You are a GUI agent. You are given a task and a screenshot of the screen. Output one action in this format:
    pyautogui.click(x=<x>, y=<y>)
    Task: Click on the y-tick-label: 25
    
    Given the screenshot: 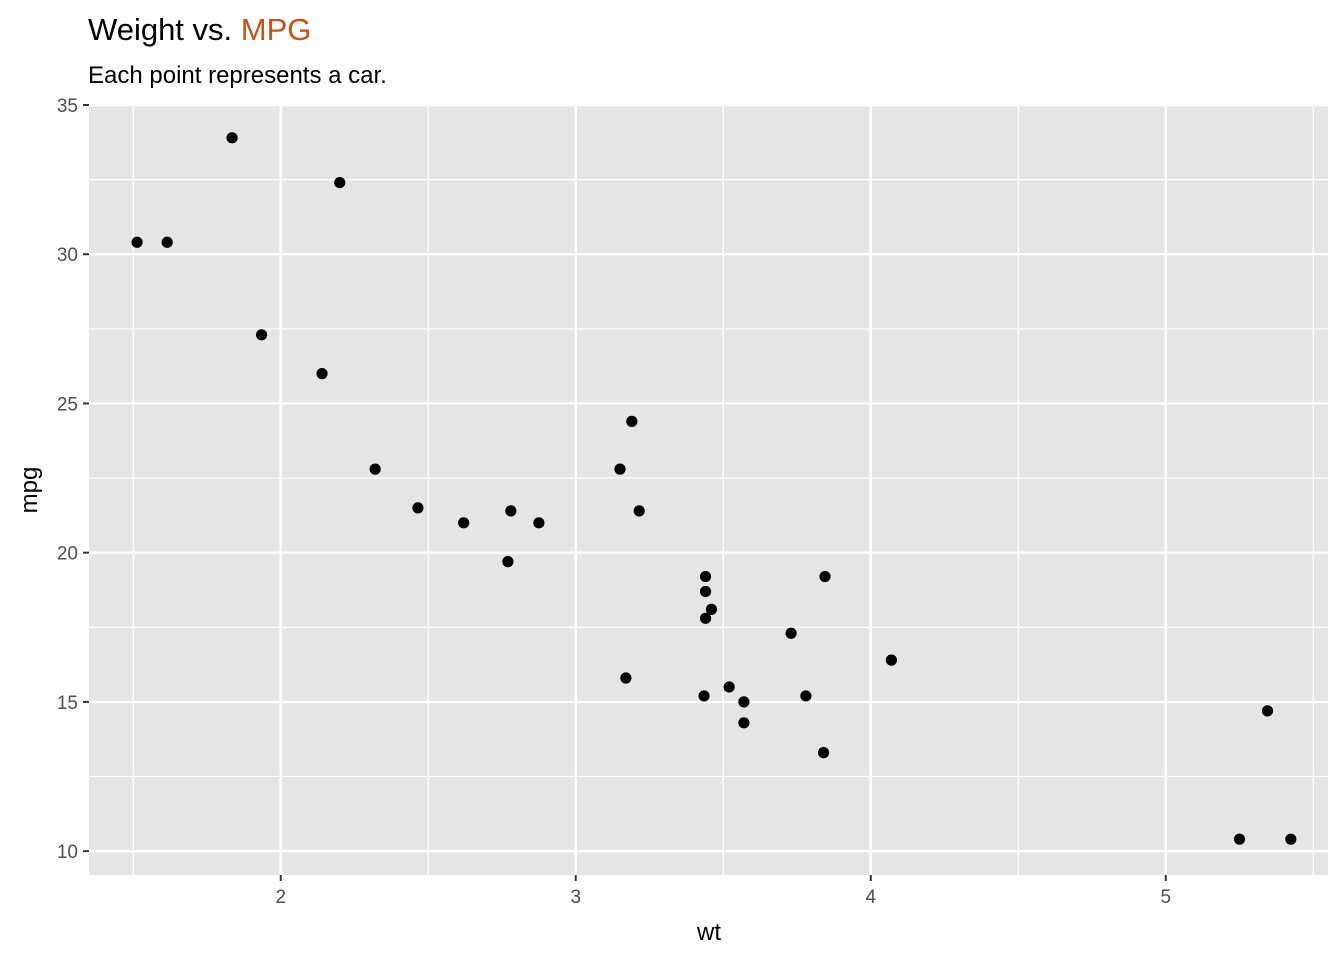 What is the action you would take?
    pyautogui.click(x=67, y=404)
    